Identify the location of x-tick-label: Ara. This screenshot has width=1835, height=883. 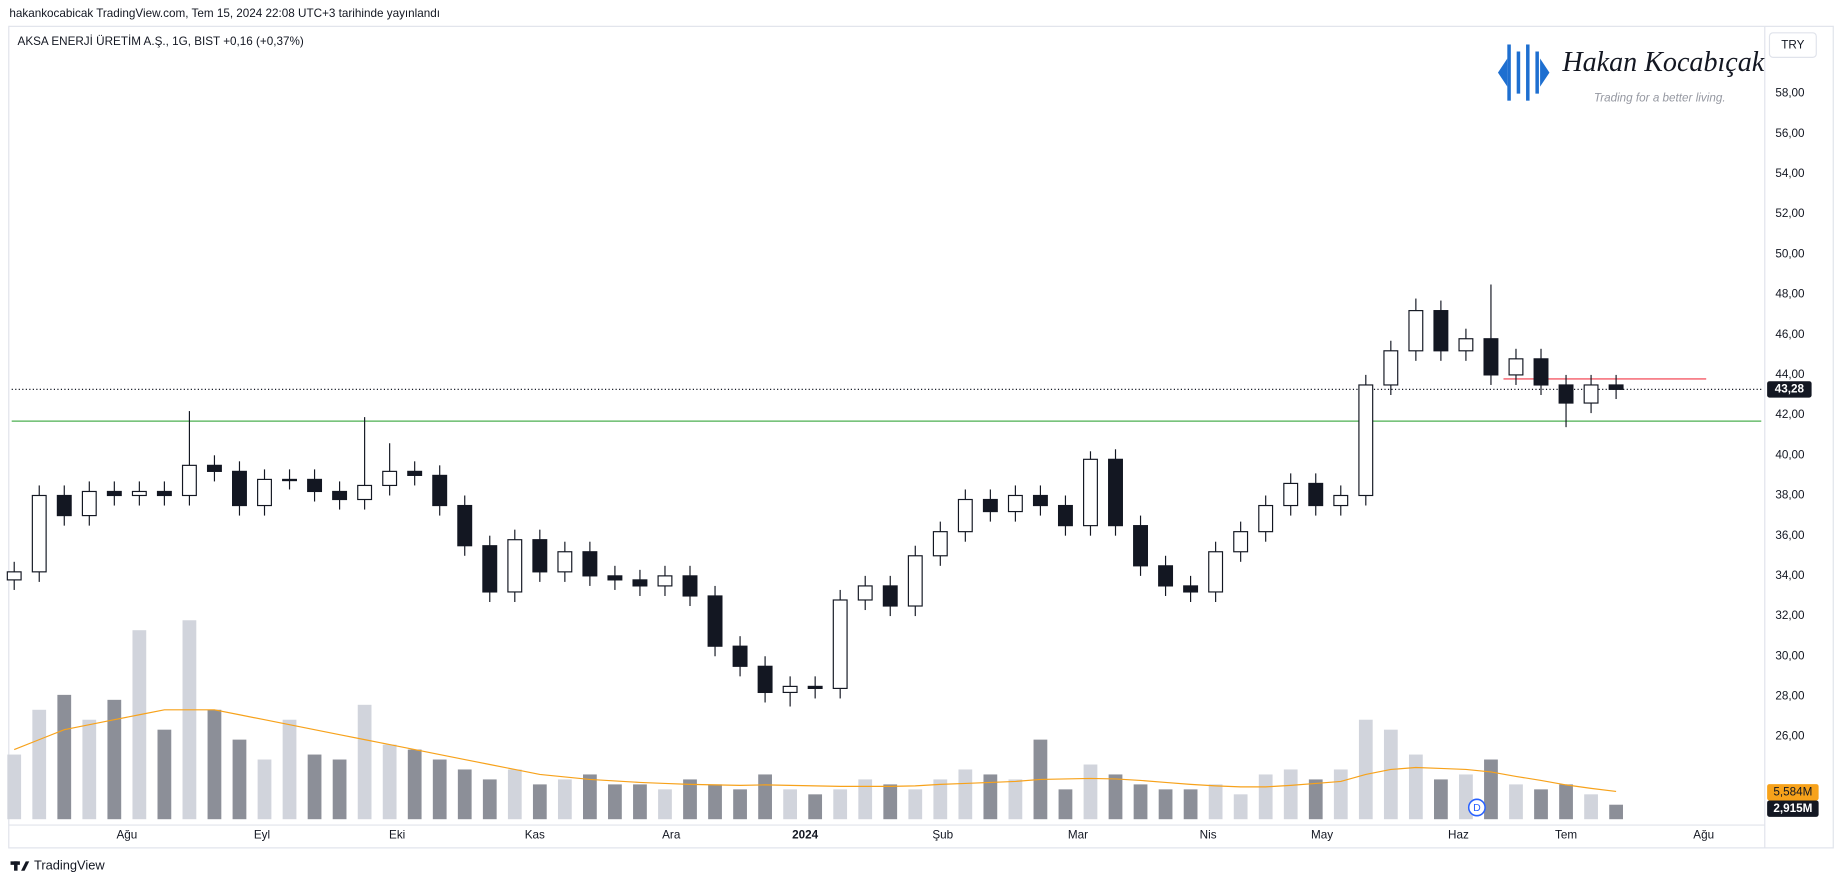
(671, 835).